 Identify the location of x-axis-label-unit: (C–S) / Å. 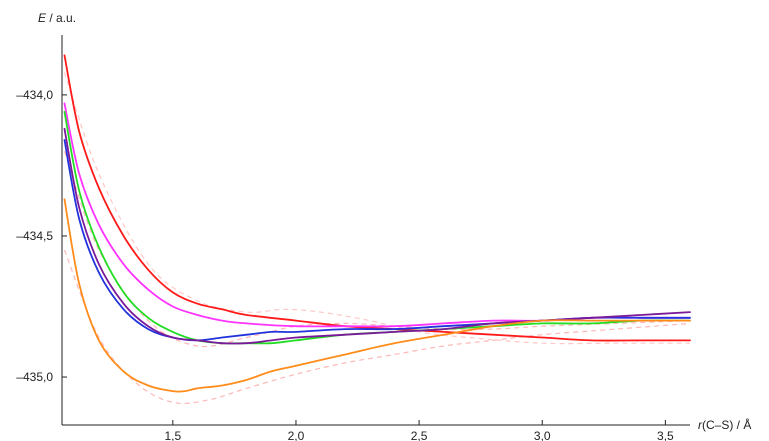
(726, 424).